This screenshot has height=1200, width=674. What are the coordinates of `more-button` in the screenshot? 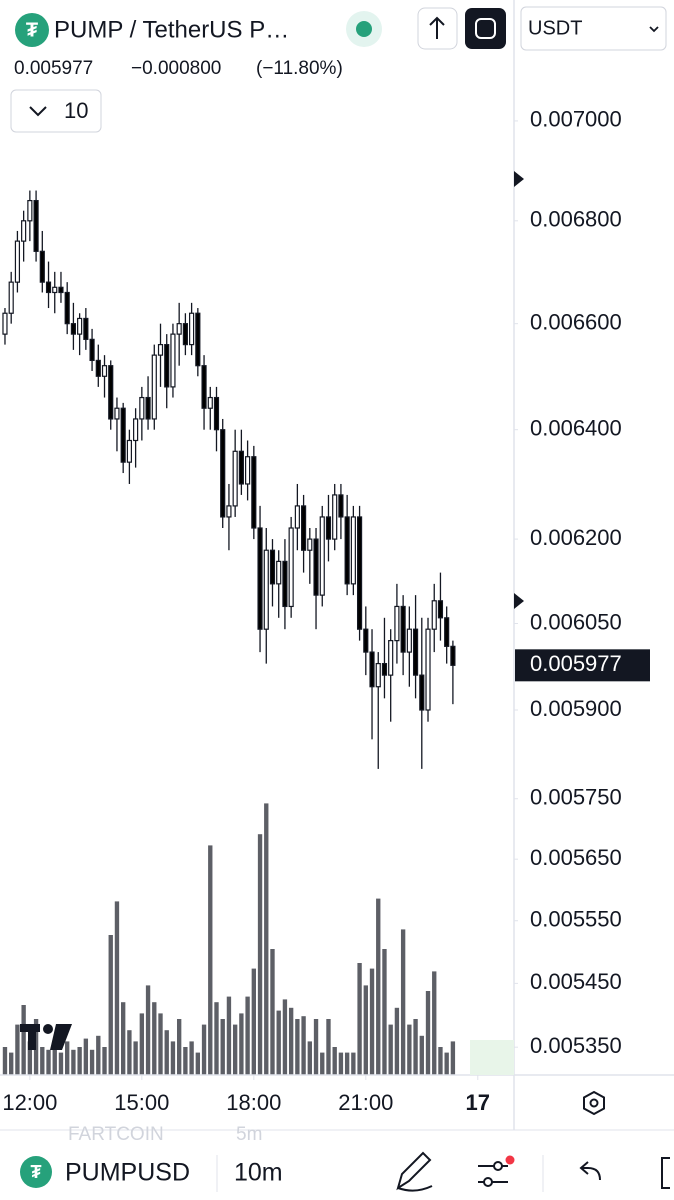 It's located at (665, 1173).